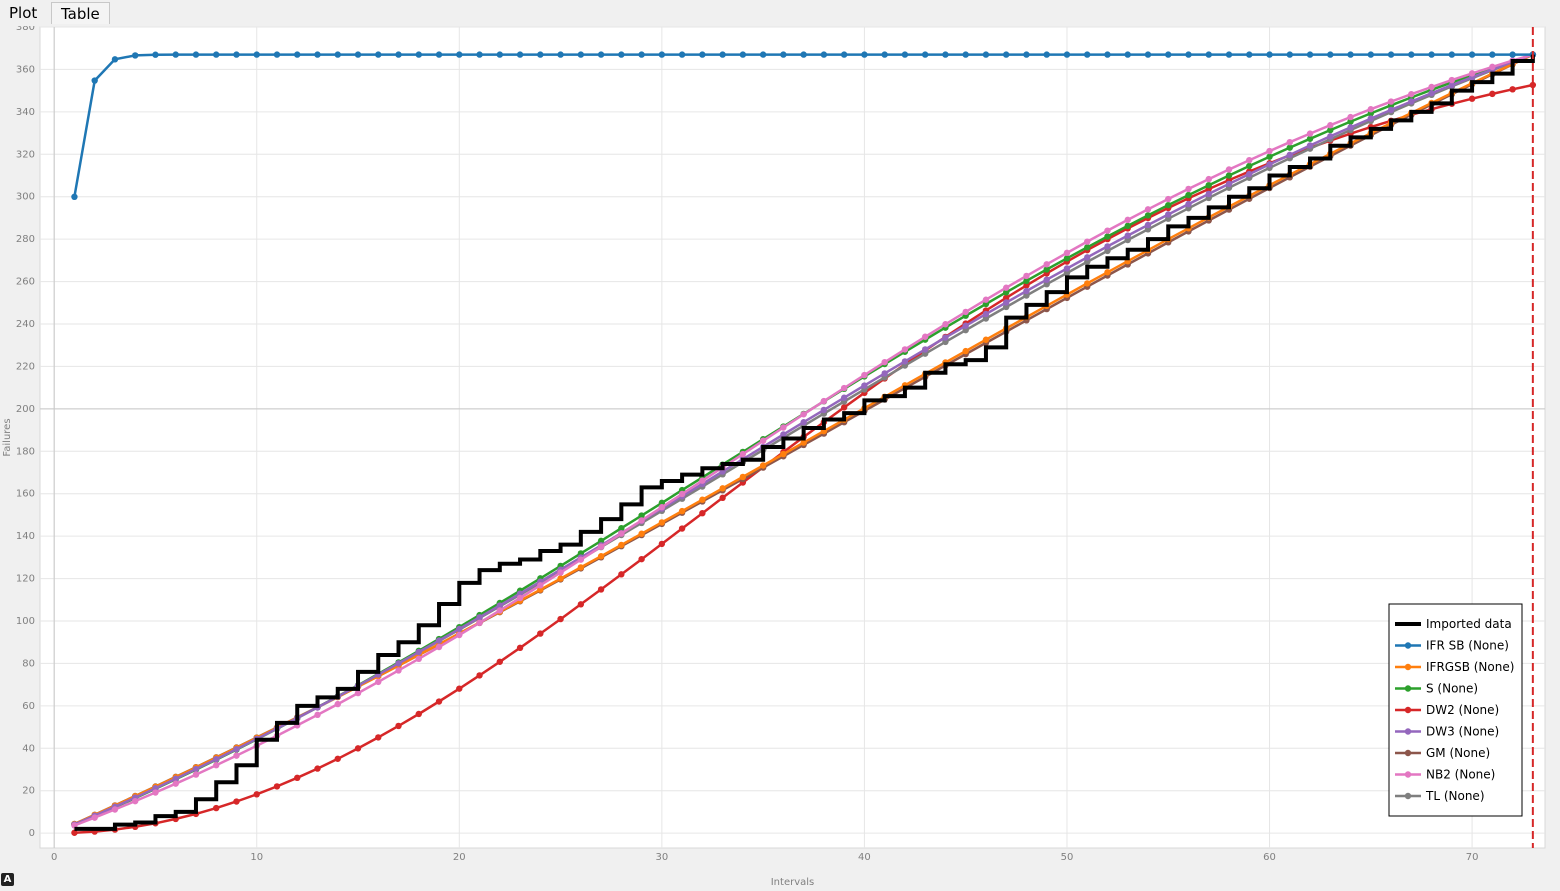 The image size is (1560, 891). I want to click on y-tick-label: 80, so click(28, 663).